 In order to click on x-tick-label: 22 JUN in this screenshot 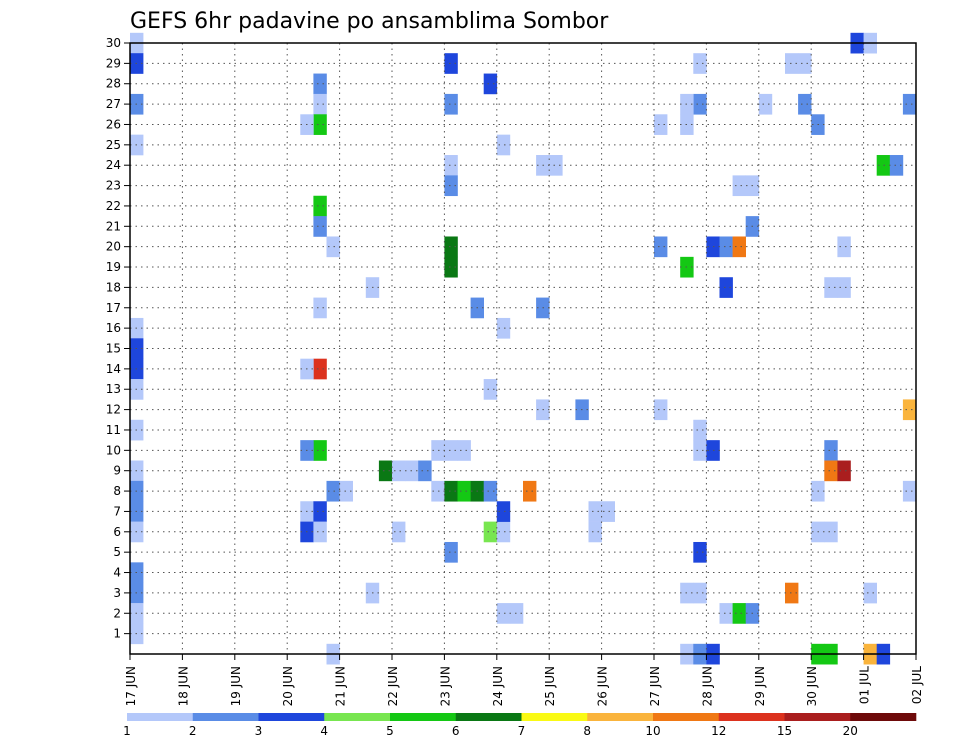, I will do `click(393, 686)`.